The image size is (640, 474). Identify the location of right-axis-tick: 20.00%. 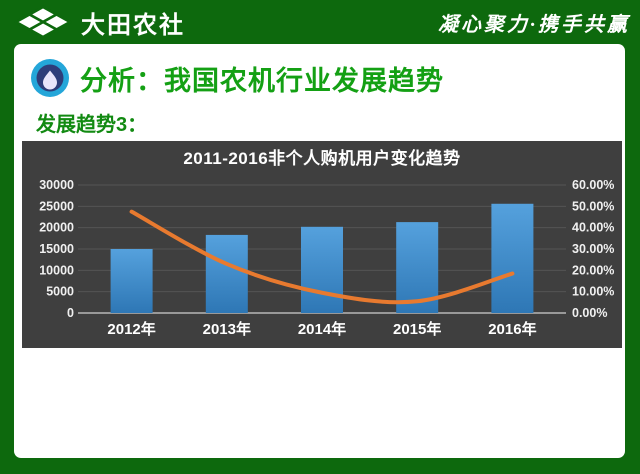
(593, 270).